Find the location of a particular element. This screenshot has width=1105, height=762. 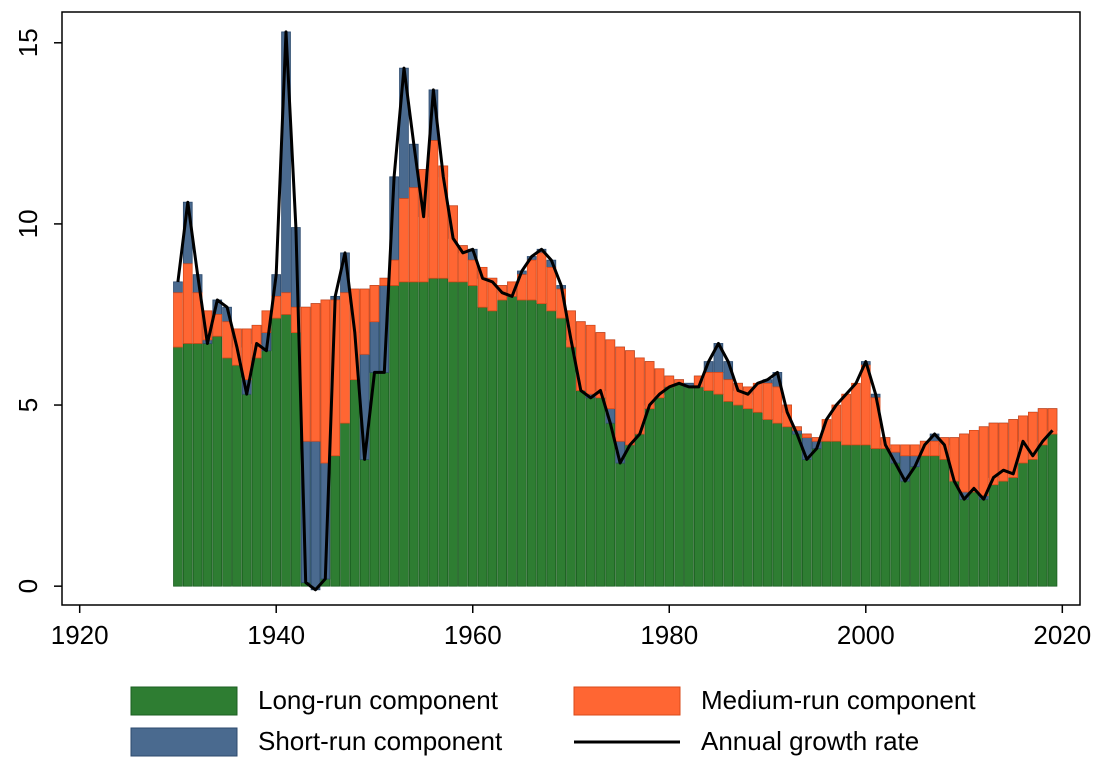

y-tick-label: 0 is located at coordinates (28, 586).